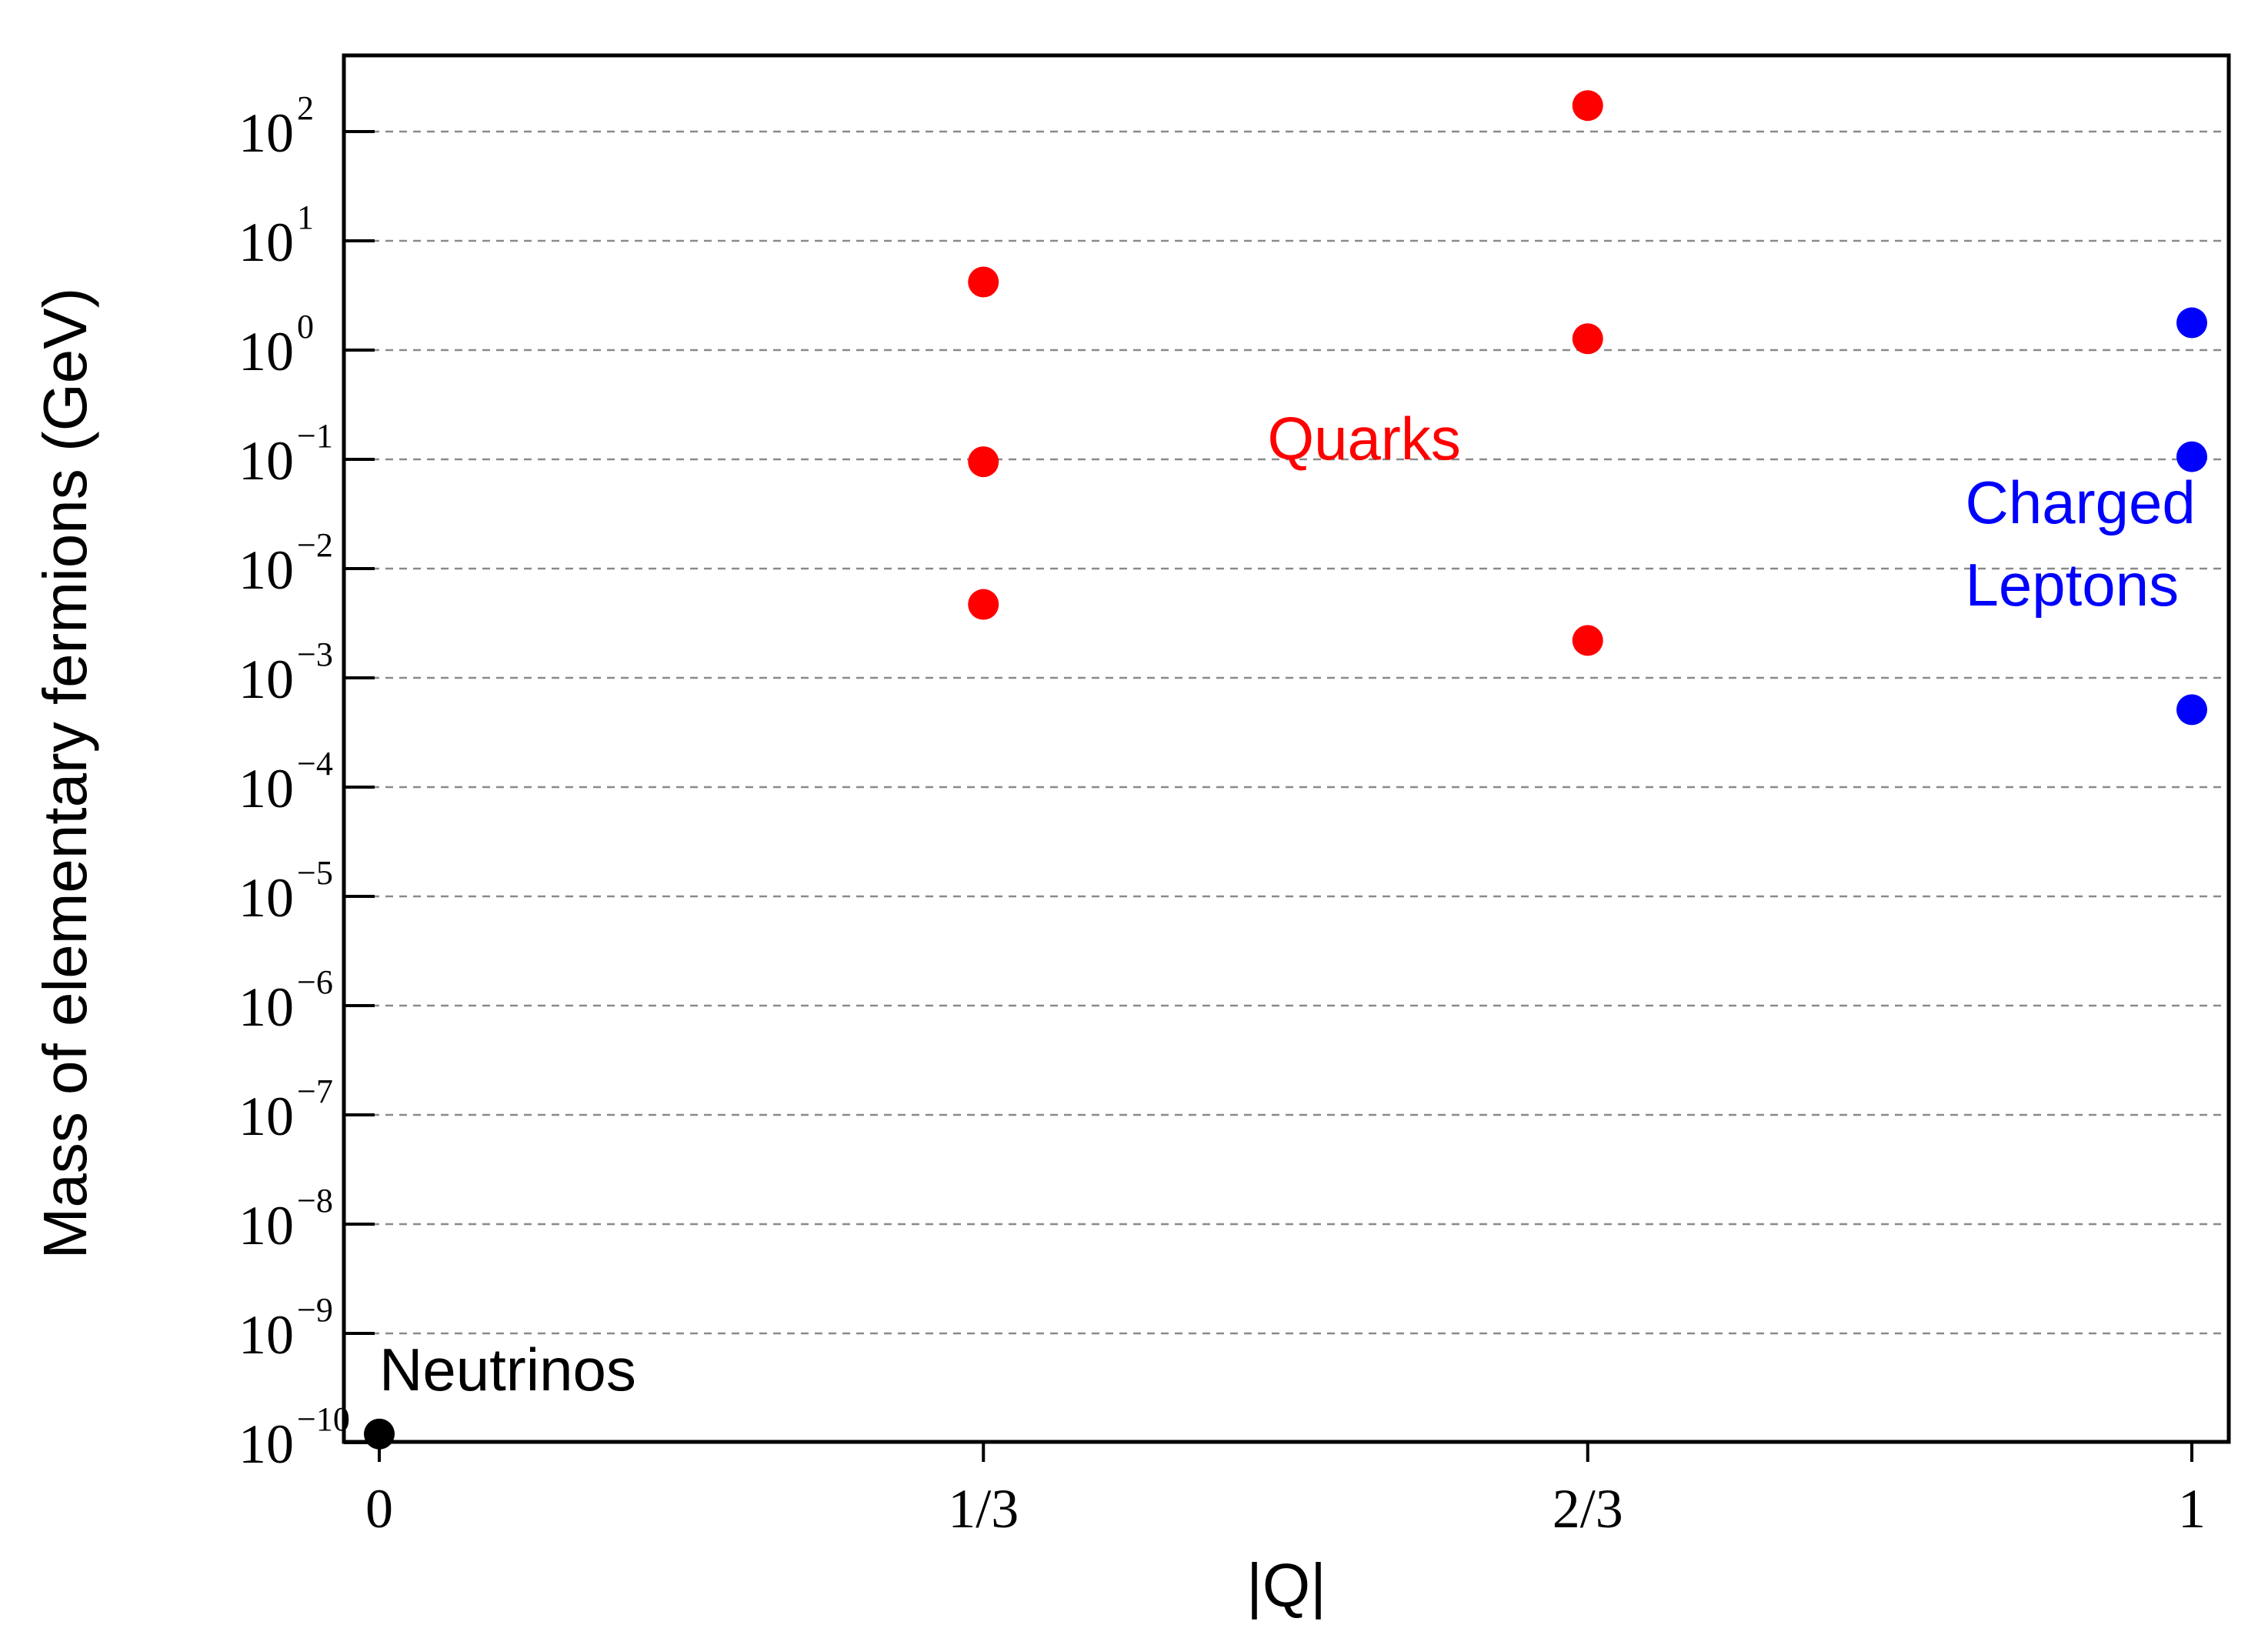  I want to click on y-tick-exponent: −9, so click(315, 1310).